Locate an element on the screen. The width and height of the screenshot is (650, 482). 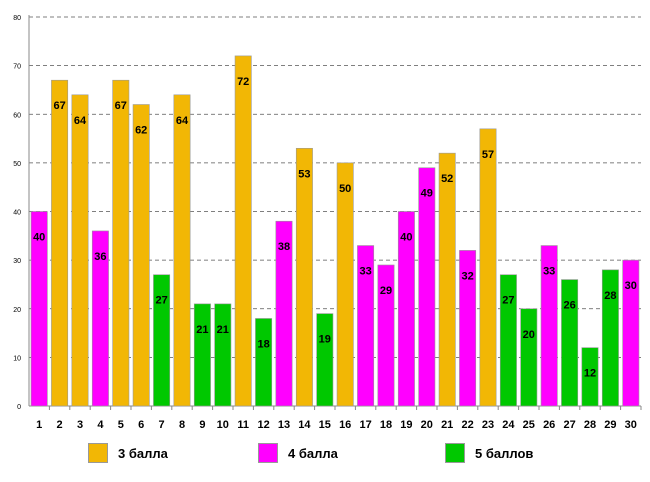
x-tick-label: 13 is located at coordinates (284, 425).